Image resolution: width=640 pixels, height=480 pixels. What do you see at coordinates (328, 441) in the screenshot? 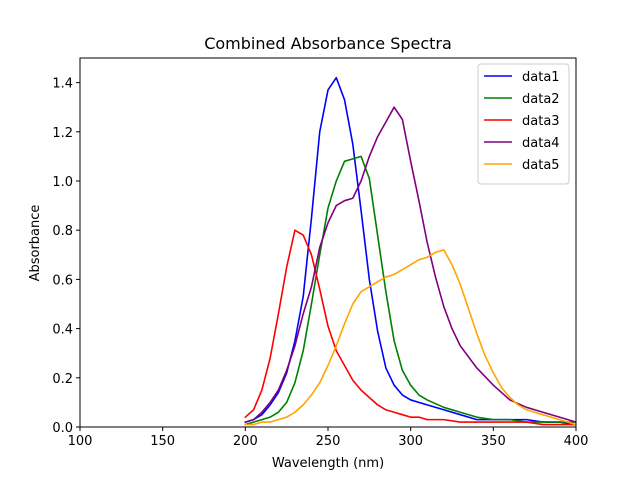
I see `x-tick-label: 250` at bounding box center [328, 441].